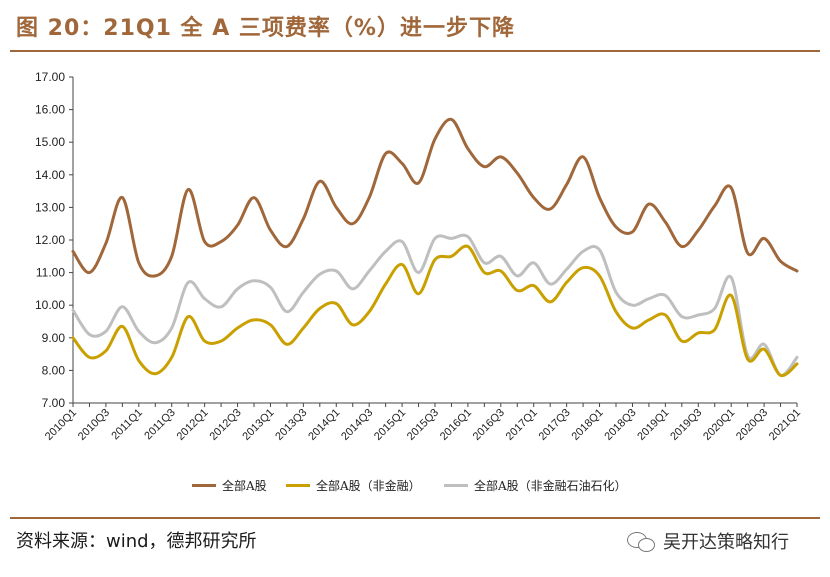  What do you see at coordinates (50, 110) in the screenshot?
I see `y-tick-label: 16.00` at bounding box center [50, 110].